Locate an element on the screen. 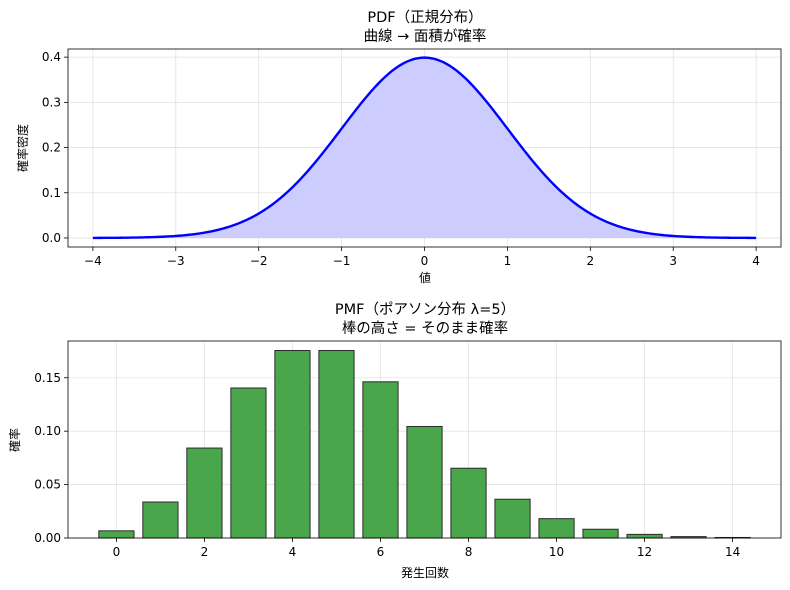 The width and height of the screenshot is (790, 590). pmf-y-tick-label: 0.15 is located at coordinates (47, 378).